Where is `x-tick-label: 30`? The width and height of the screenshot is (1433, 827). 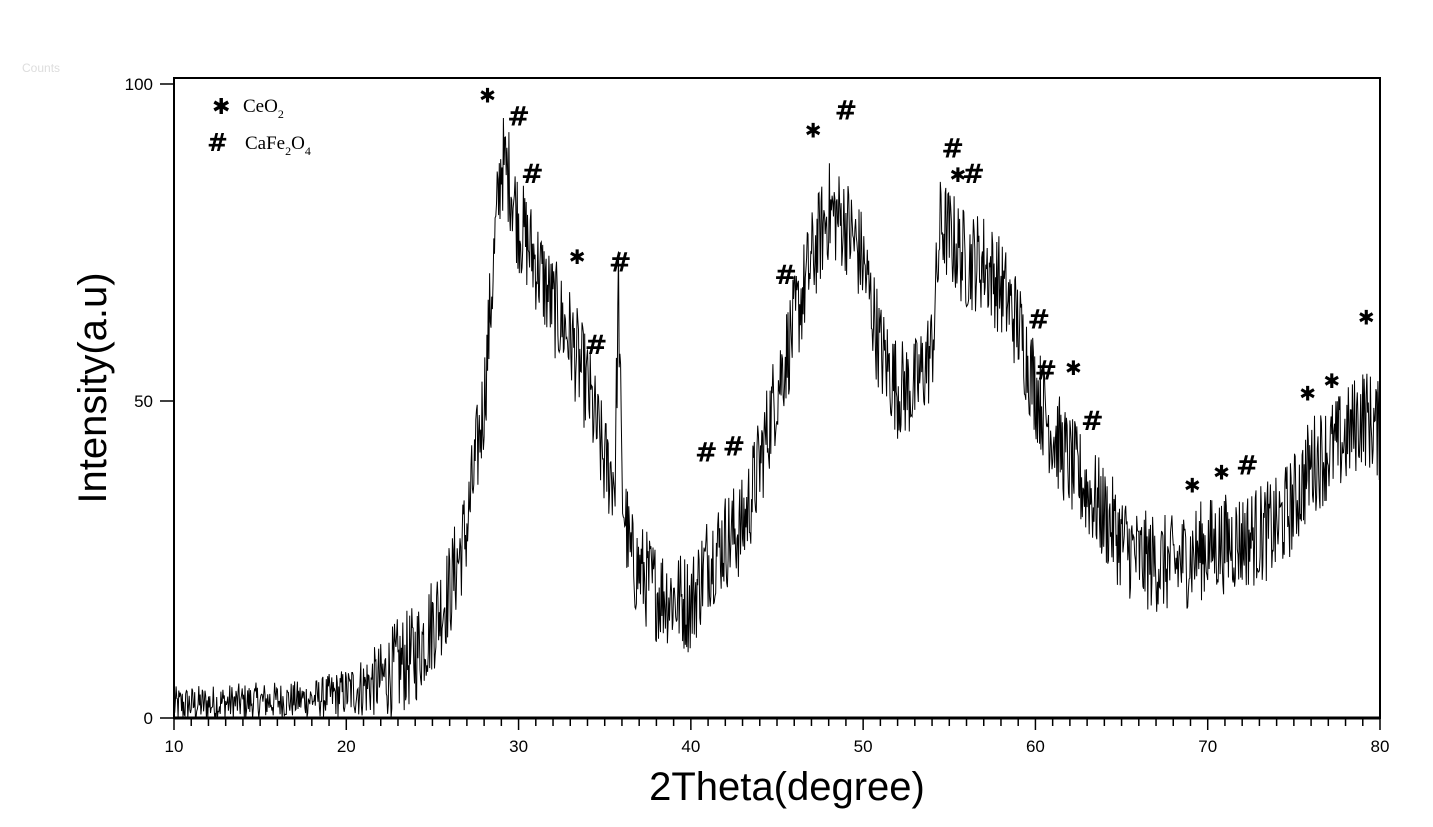
x-tick-label: 30 is located at coordinates (518, 746).